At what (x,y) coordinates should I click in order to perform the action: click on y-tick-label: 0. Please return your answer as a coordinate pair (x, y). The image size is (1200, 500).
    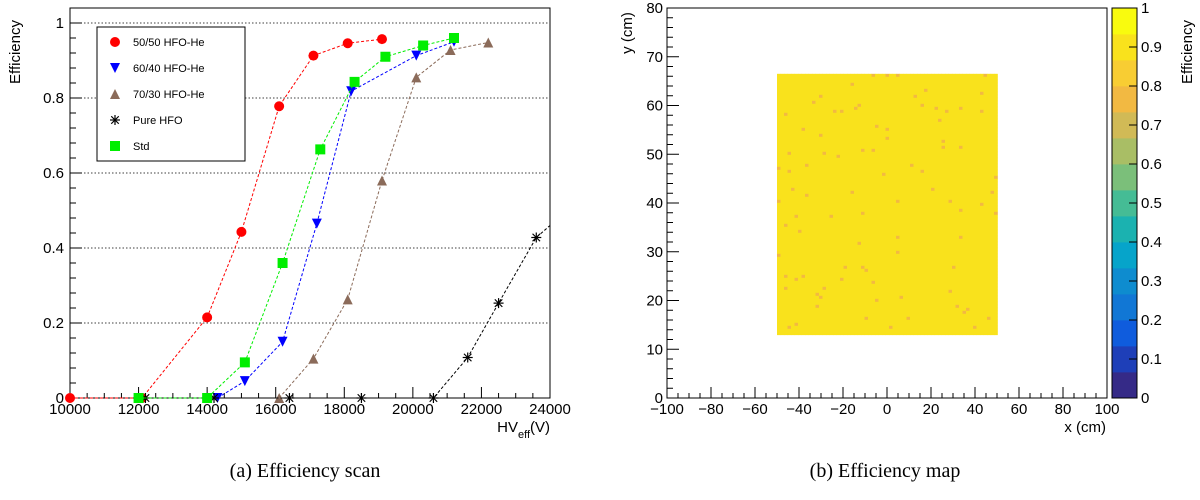
    Looking at the image, I should click on (60, 398).